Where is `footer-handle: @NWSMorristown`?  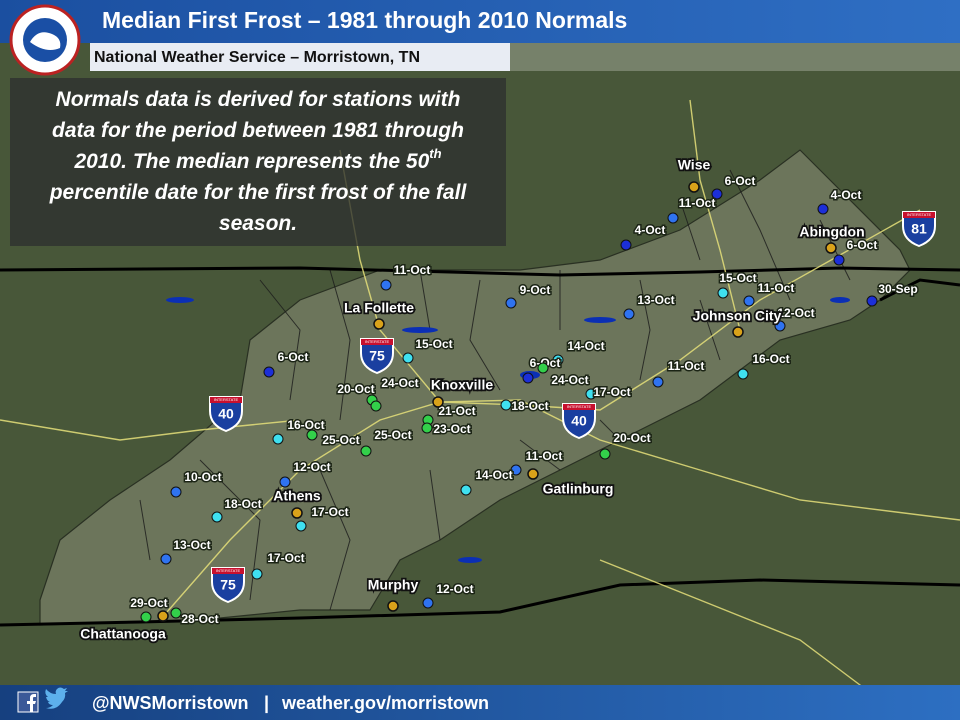 footer-handle: @NWSMorristown is located at coordinates (170, 703).